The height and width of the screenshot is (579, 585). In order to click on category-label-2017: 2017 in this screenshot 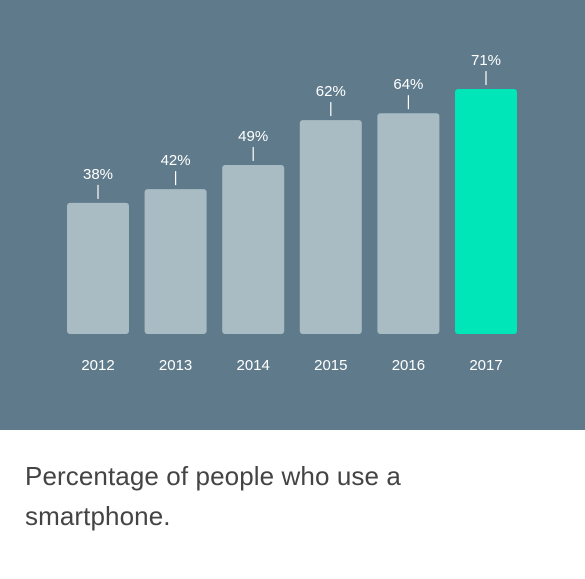, I will do `click(485, 365)`.